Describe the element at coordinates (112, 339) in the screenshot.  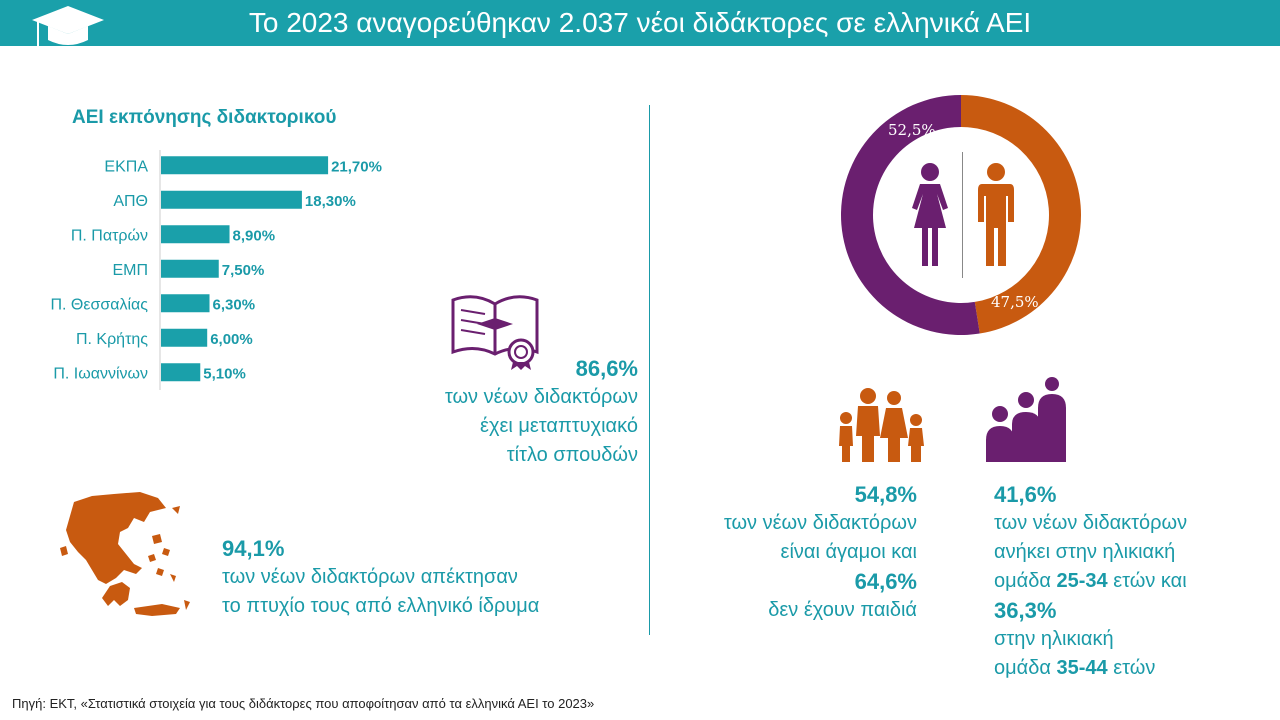
I see `bar-category-label: Π. Κρήτης` at that location.